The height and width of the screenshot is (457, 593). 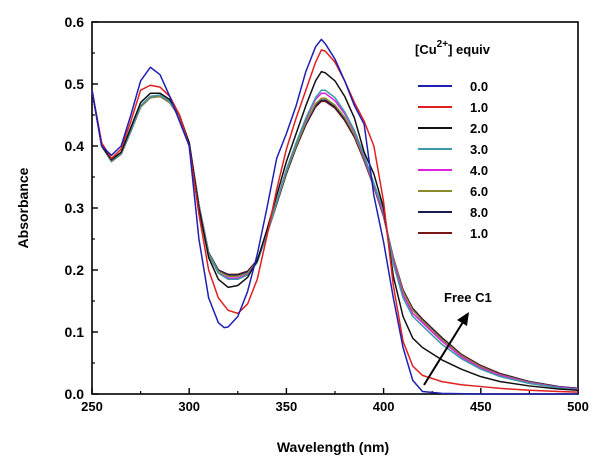 What do you see at coordinates (578, 406) in the screenshot?
I see `x-tick-label: 500` at bounding box center [578, 406].